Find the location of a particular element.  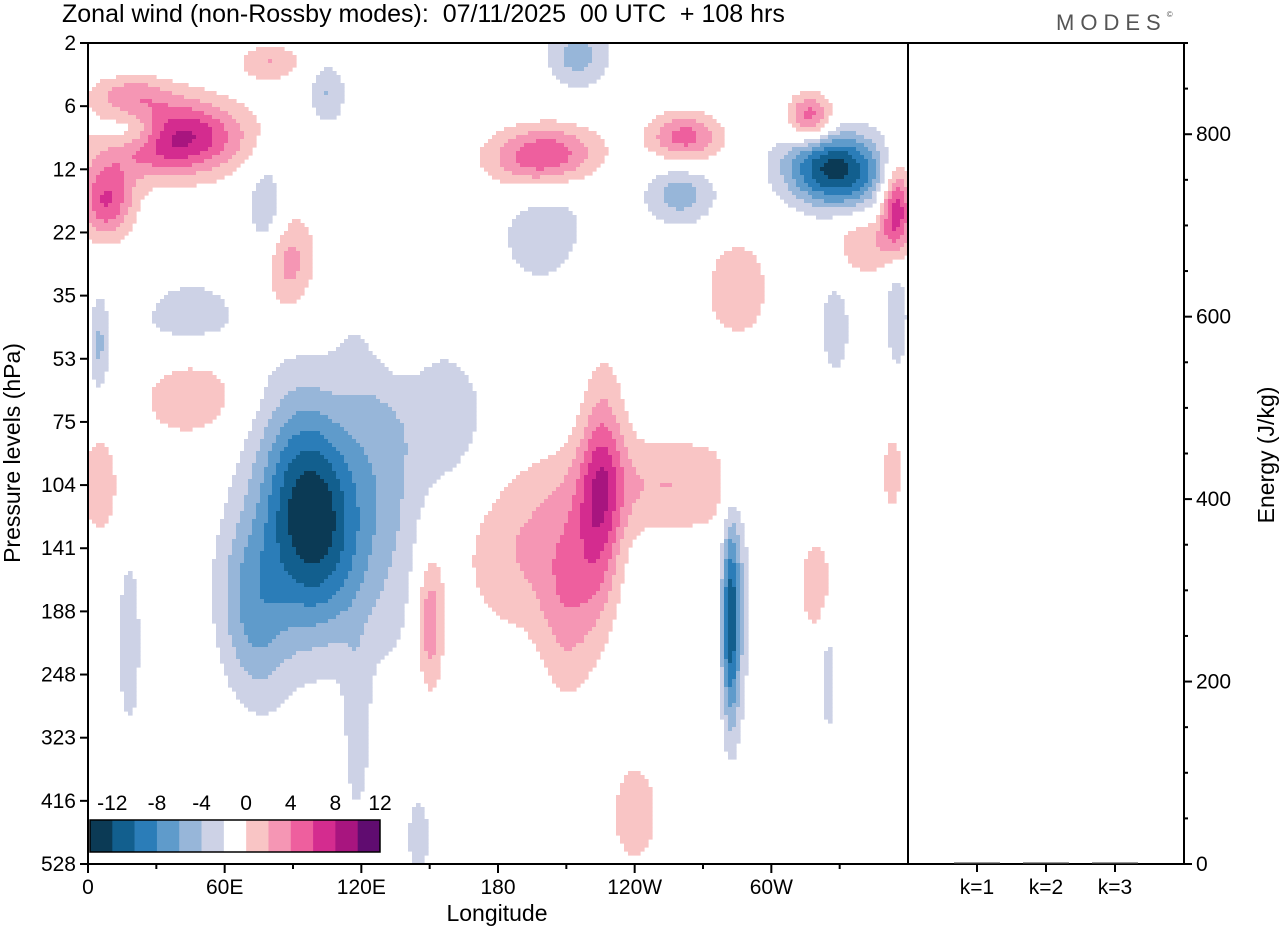

y-tick-label: 188 is located at coordinates (58, 611).